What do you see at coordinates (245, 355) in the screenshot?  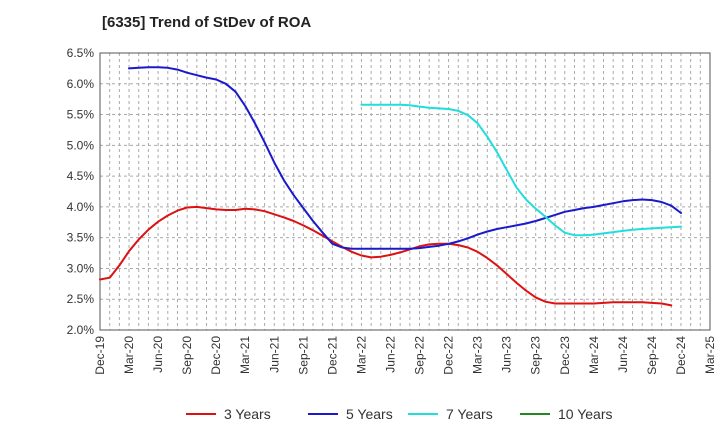 I see `x-tick-label: Mar-21` at bounding box center [245, 355].